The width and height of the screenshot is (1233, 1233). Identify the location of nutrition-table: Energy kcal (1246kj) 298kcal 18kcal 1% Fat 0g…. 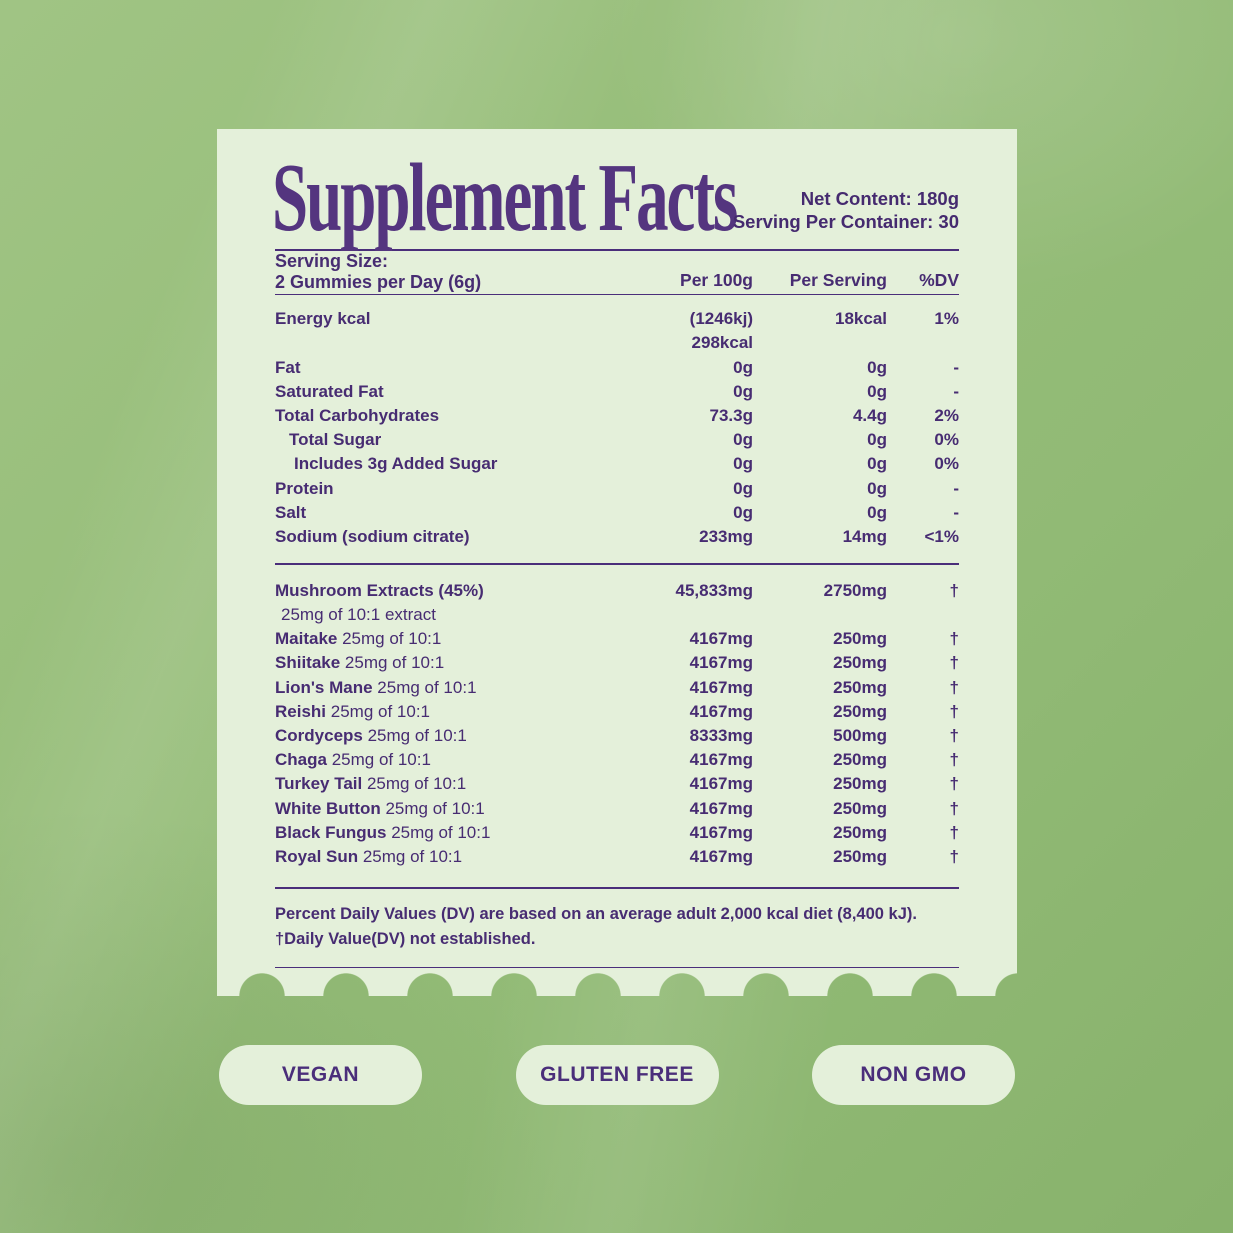
(617, 429).